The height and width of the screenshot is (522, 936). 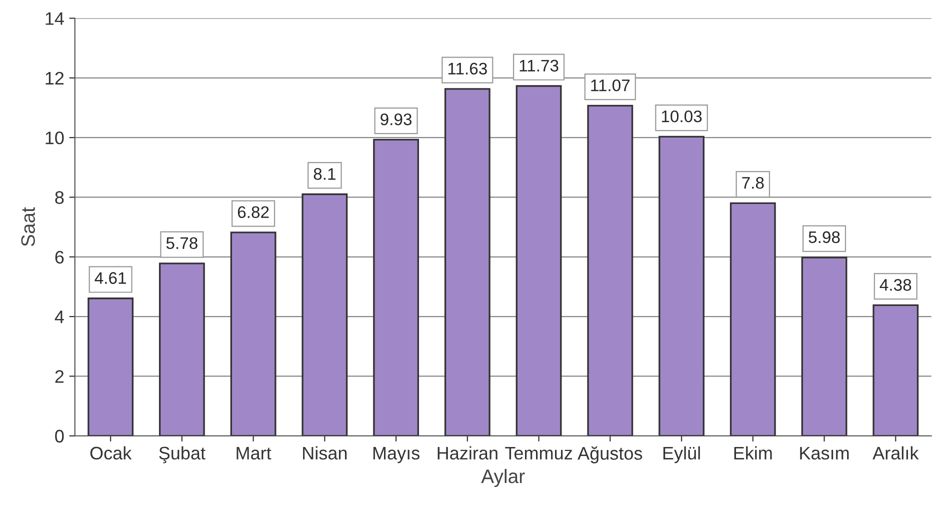 What do you see at coordinates (753, 183) in the screenshot?
I see `data-label: 7.8` at bounding box center [753, 183].